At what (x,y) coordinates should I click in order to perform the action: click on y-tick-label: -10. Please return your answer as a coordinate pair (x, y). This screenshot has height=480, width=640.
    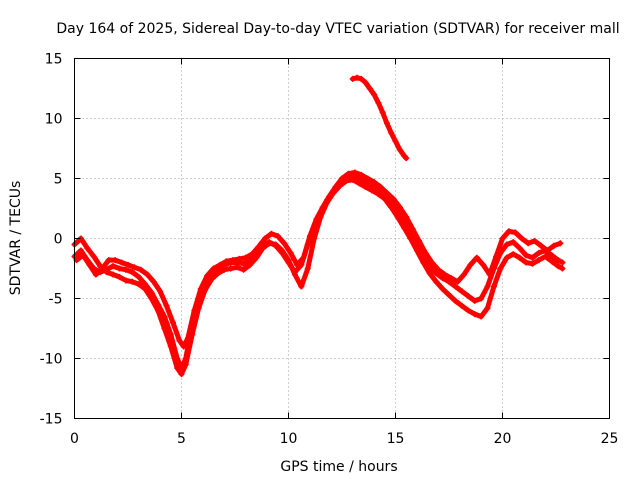
    Looking at the image, I should click on (51, 360).